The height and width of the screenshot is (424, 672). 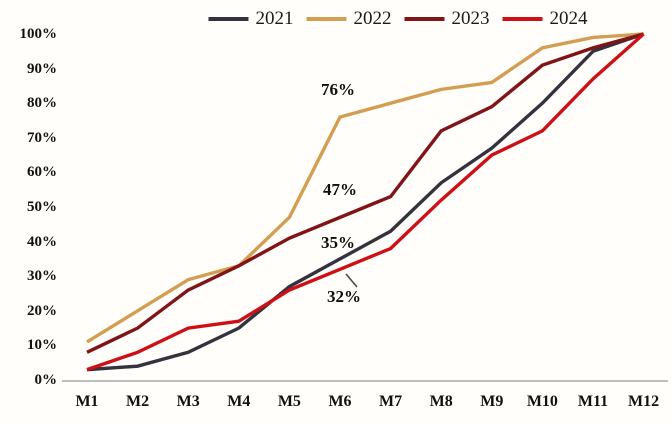 What do you see at coordinates (441, 401) in the screenshot?
I see `x-tick-label: M8` at bounding box center [441, 401].